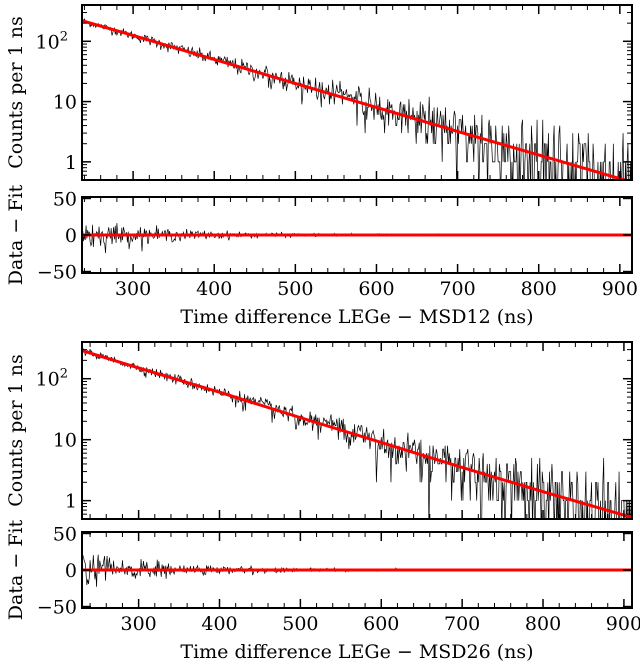 The width and height of the screenshot is (640, 671). I want to click on x-axis-title: Time difference LEGe − MSD26 (ns), so click(356, 652).